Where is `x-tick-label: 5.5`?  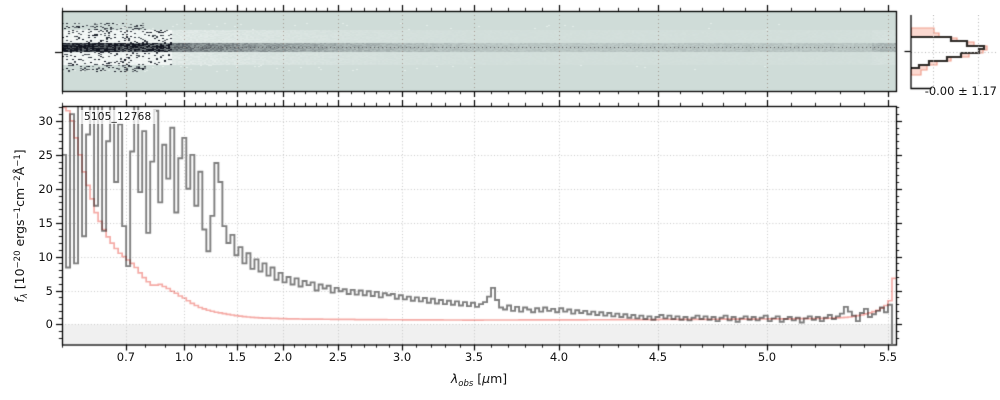 x-tick-label: 5.5 is located at coordinates (888, 357).